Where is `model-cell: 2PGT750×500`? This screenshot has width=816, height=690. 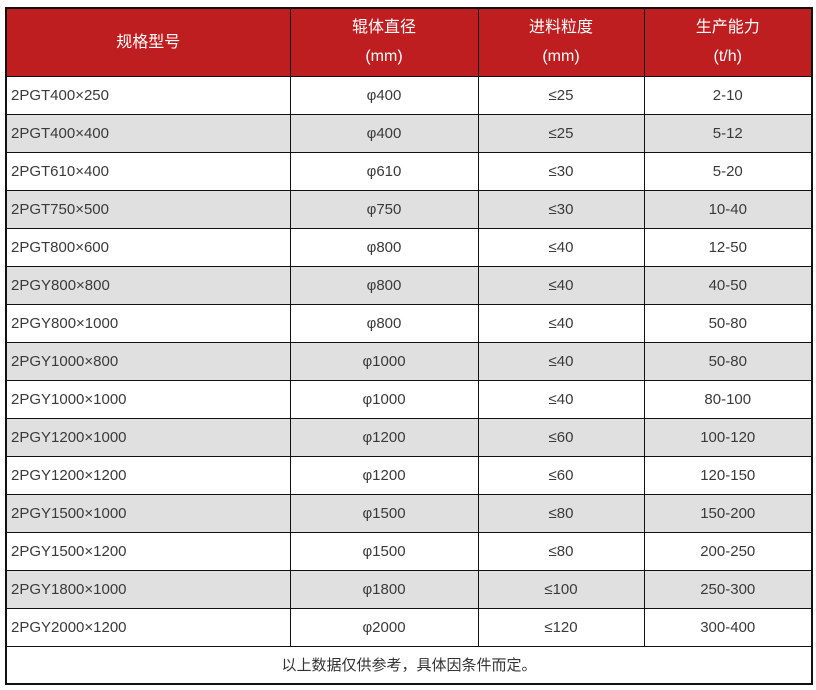
model-cell: 2PGT750×500 is located at coordinates (148, 209).